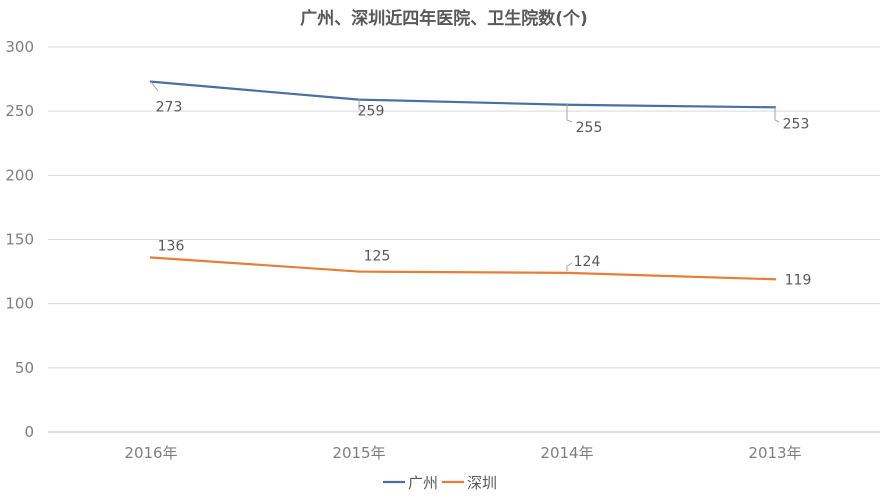 Image resolution: width=889 pixels, height=500 pixels. What do you see at coordinates (377, 257) in the screenshot?
I see `data-label: 125` at bounding box center [377, 257].